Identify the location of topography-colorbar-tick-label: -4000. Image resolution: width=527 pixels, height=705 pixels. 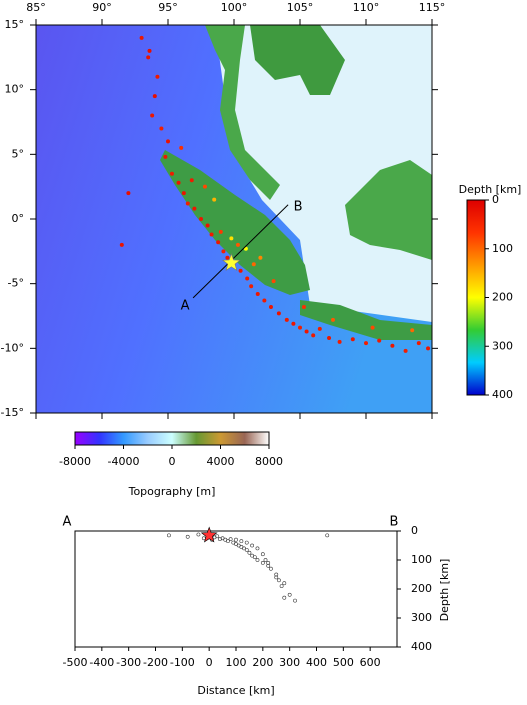
(124, 461).